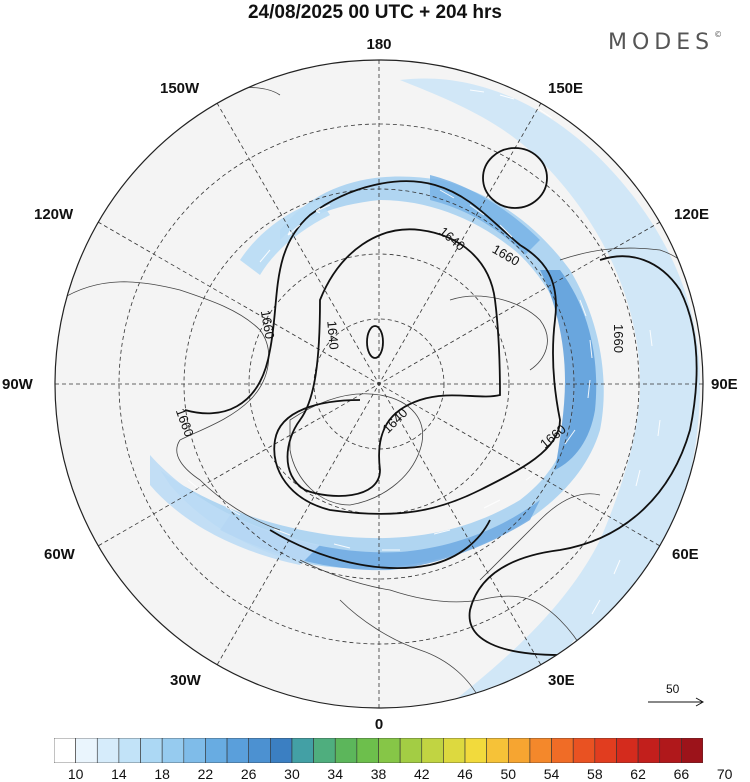 This screenshot has height=782, width=750. Describe the element at coordinates (685, 554) in the screenshot. I see `lon-label-60e: 60E` at that location.